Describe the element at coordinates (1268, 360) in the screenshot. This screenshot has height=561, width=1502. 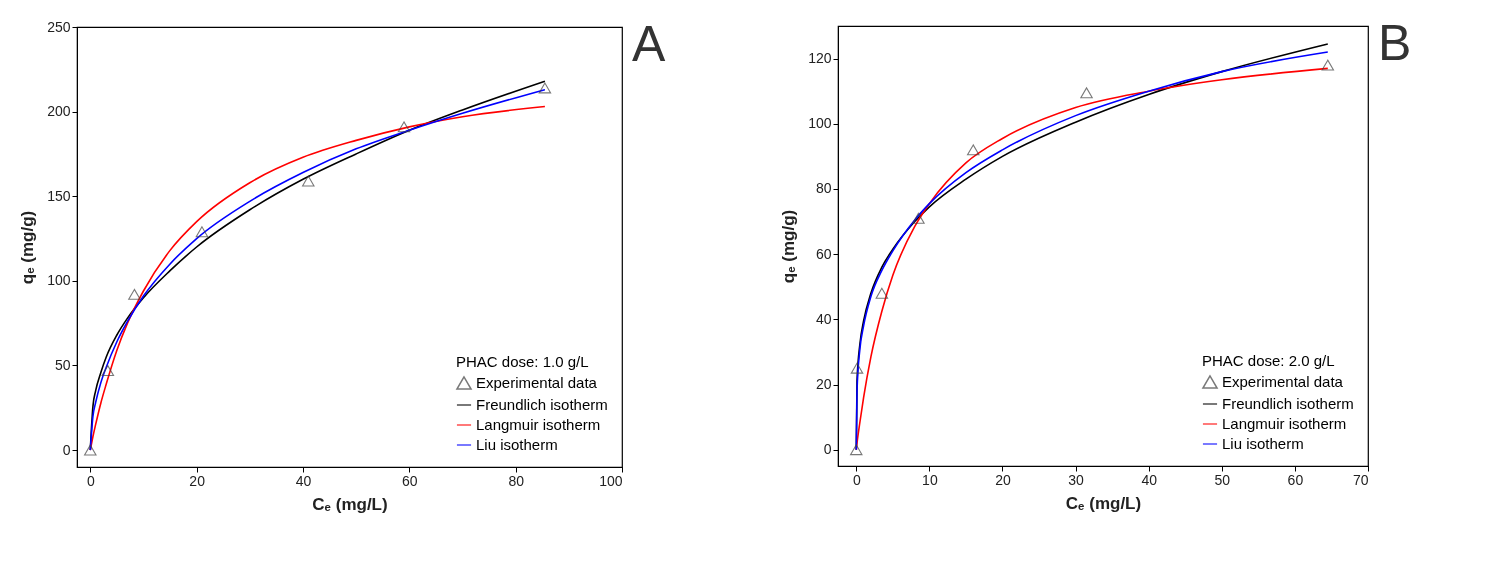
I see `legend-title: PHAC dose: 2.0 g/L` at that location.